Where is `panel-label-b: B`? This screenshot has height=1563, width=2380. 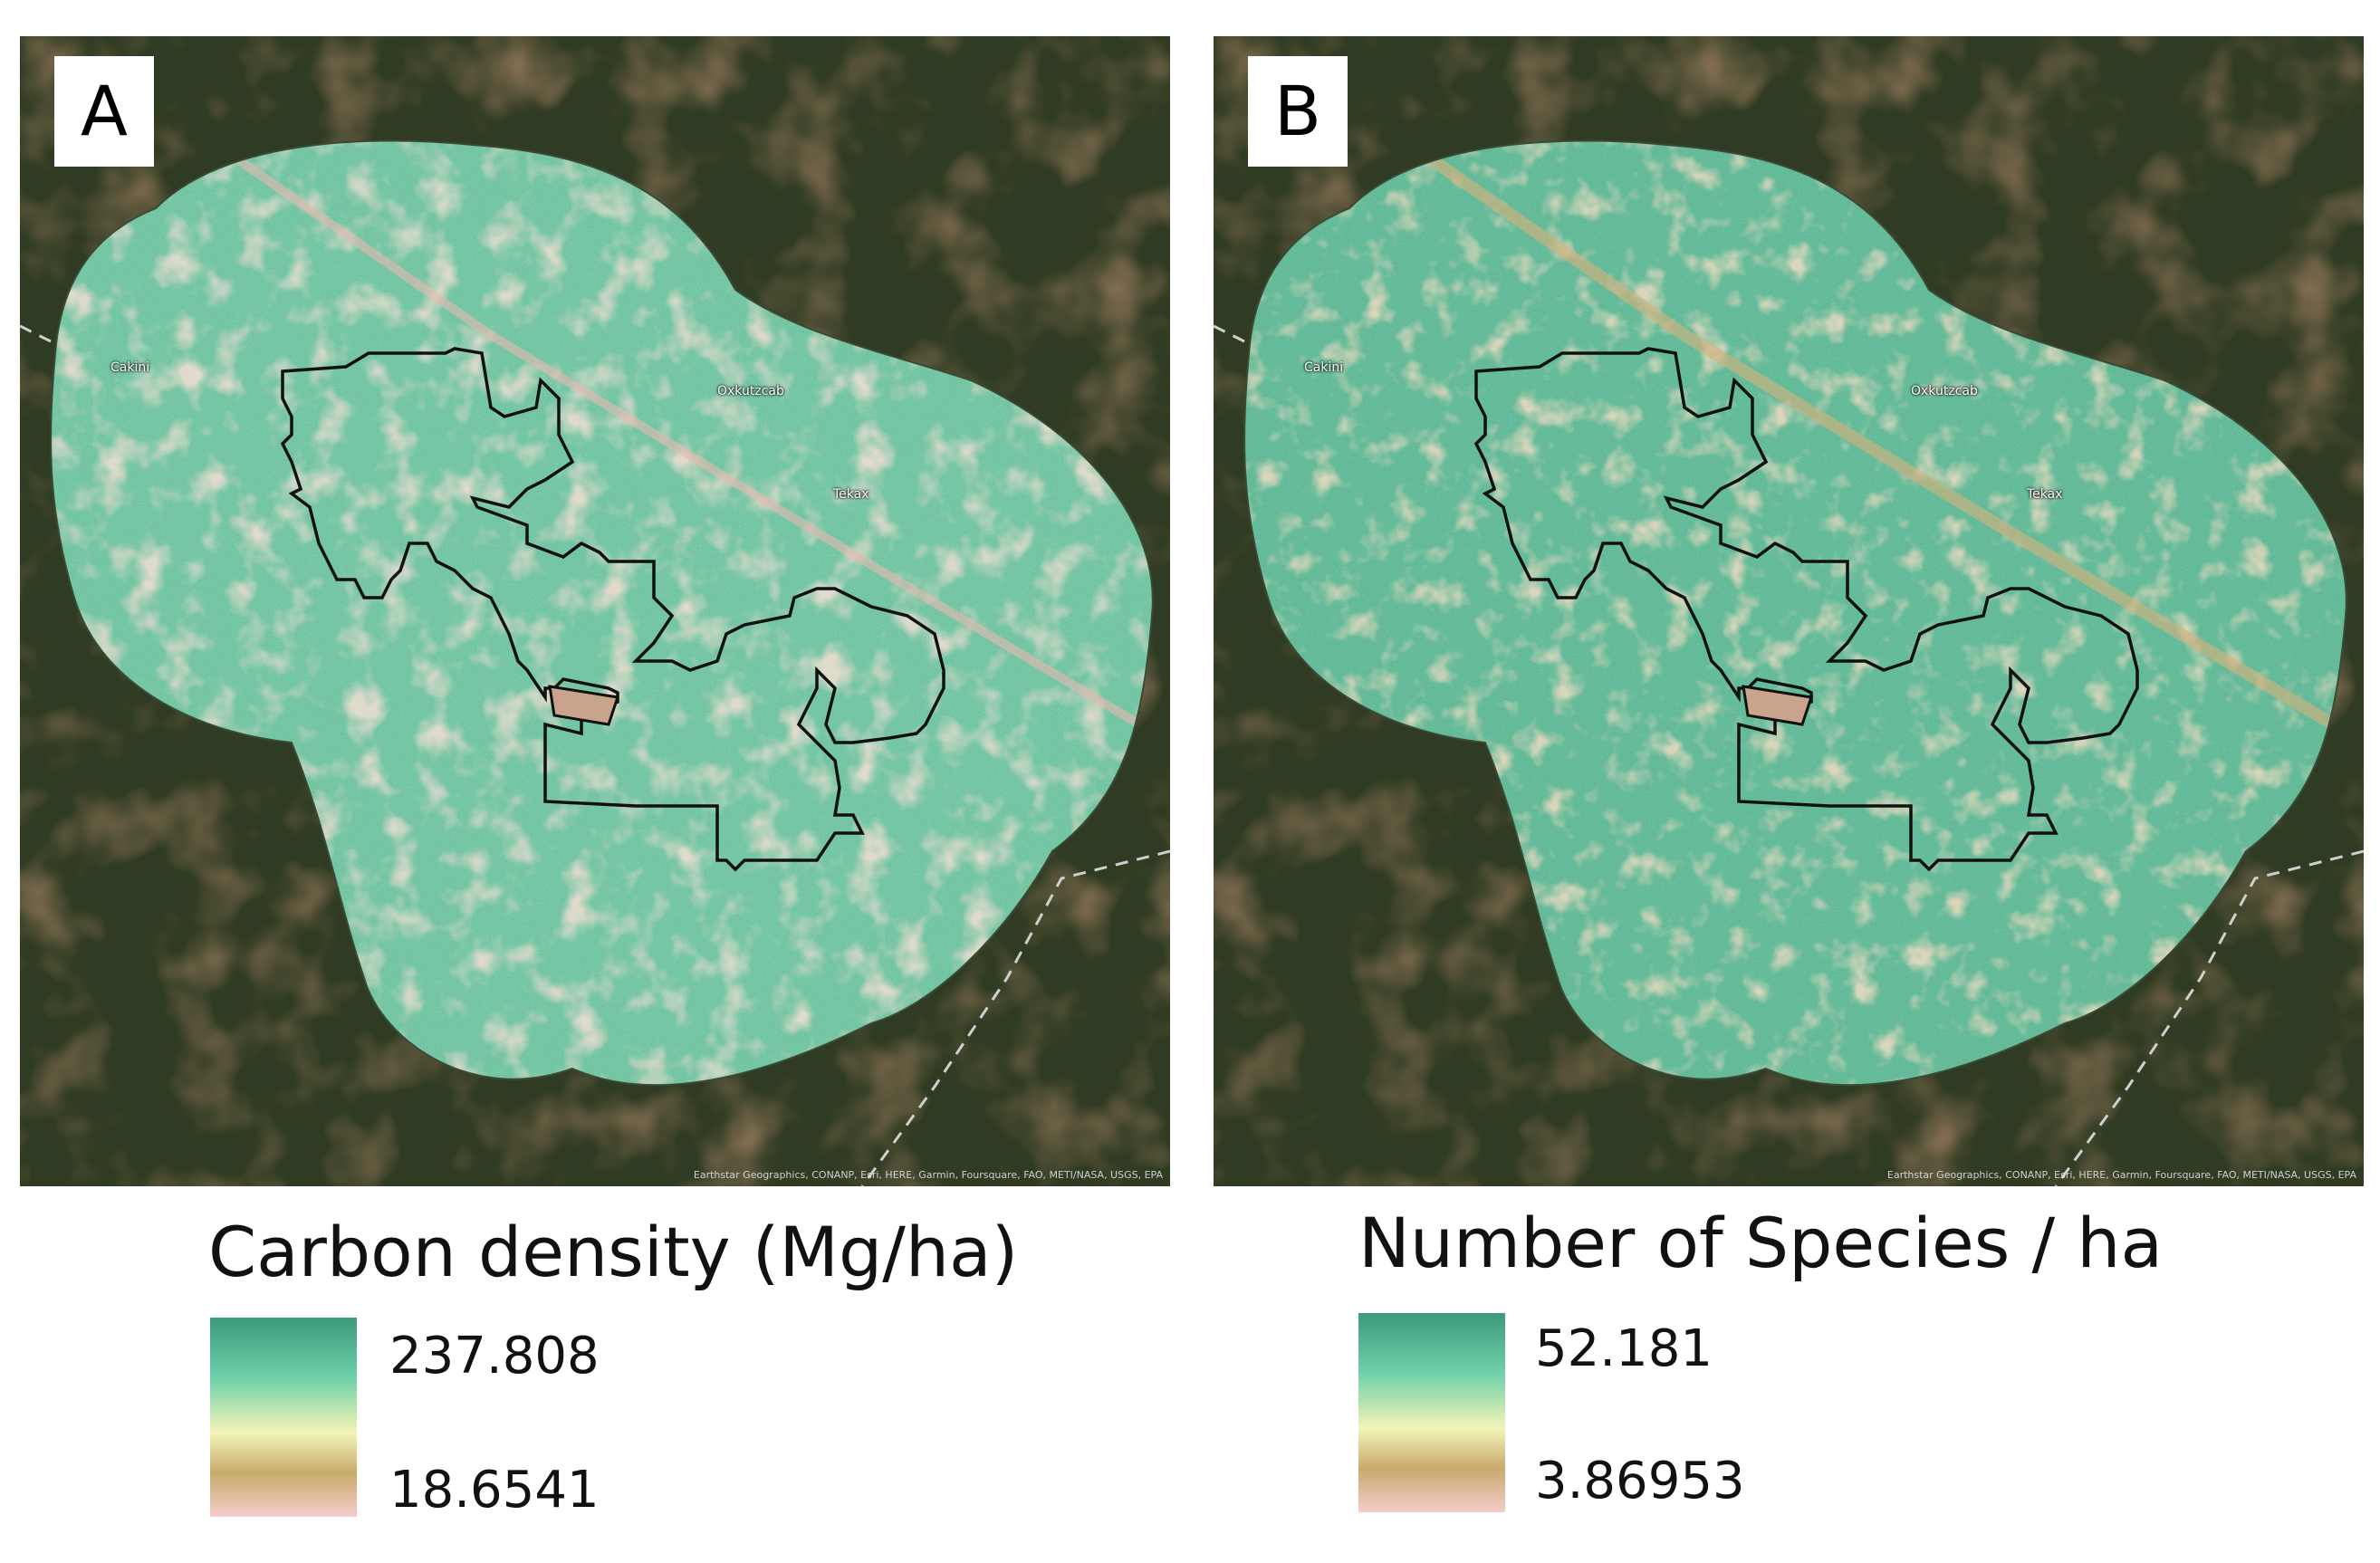
panel-label-b: B is located at coordinates (1298, 112).